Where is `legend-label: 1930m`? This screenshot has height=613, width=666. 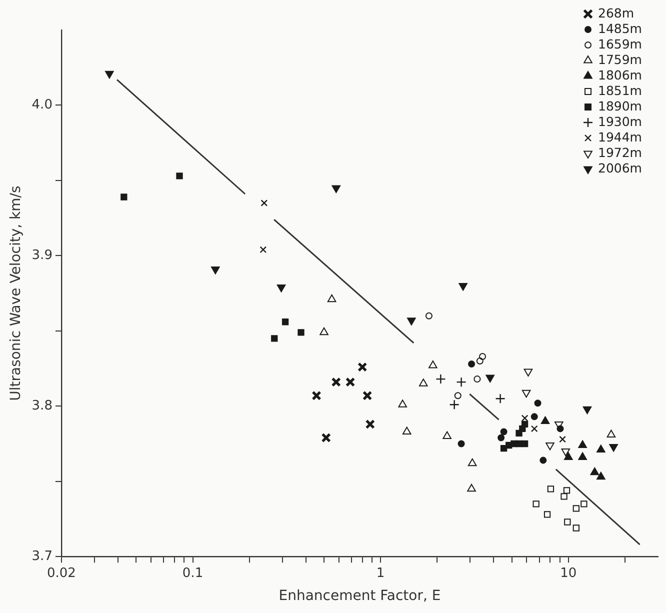 legend-label: 1930m is located at coordinates (620, 121).